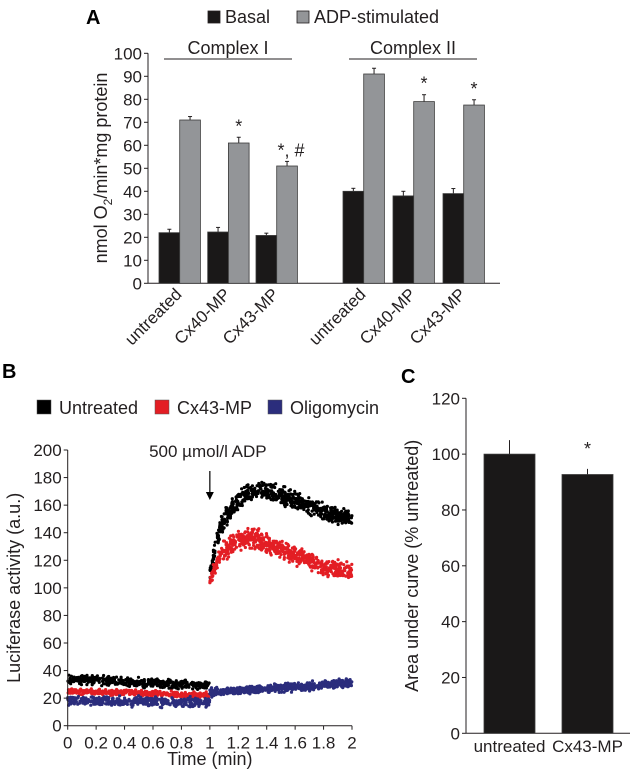  I want to click on y-tick-label: 60, so click(52, 643).